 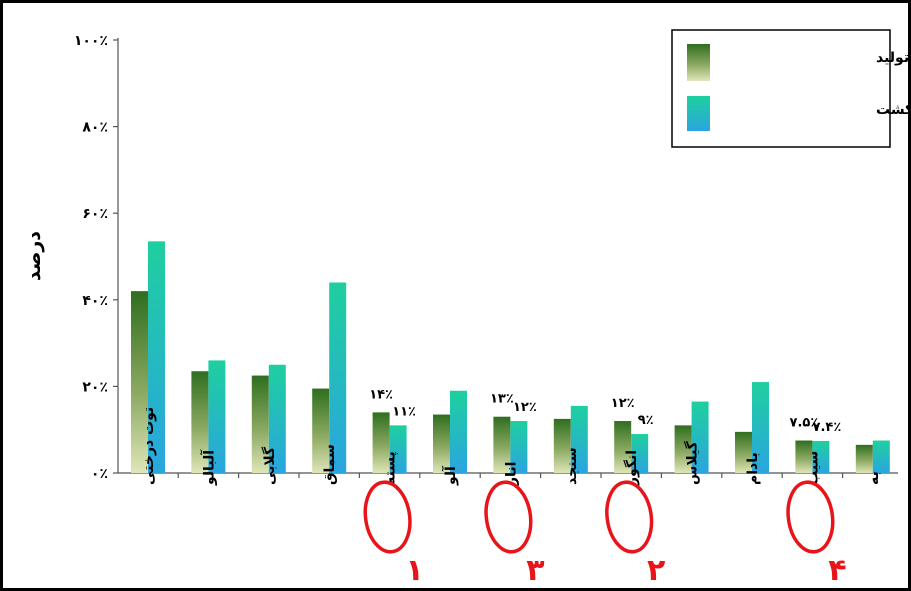 What do you see at coordinates (698, 62) in the screenshot?
I see `legend-swatch-production` at bounding box center [698, 62].